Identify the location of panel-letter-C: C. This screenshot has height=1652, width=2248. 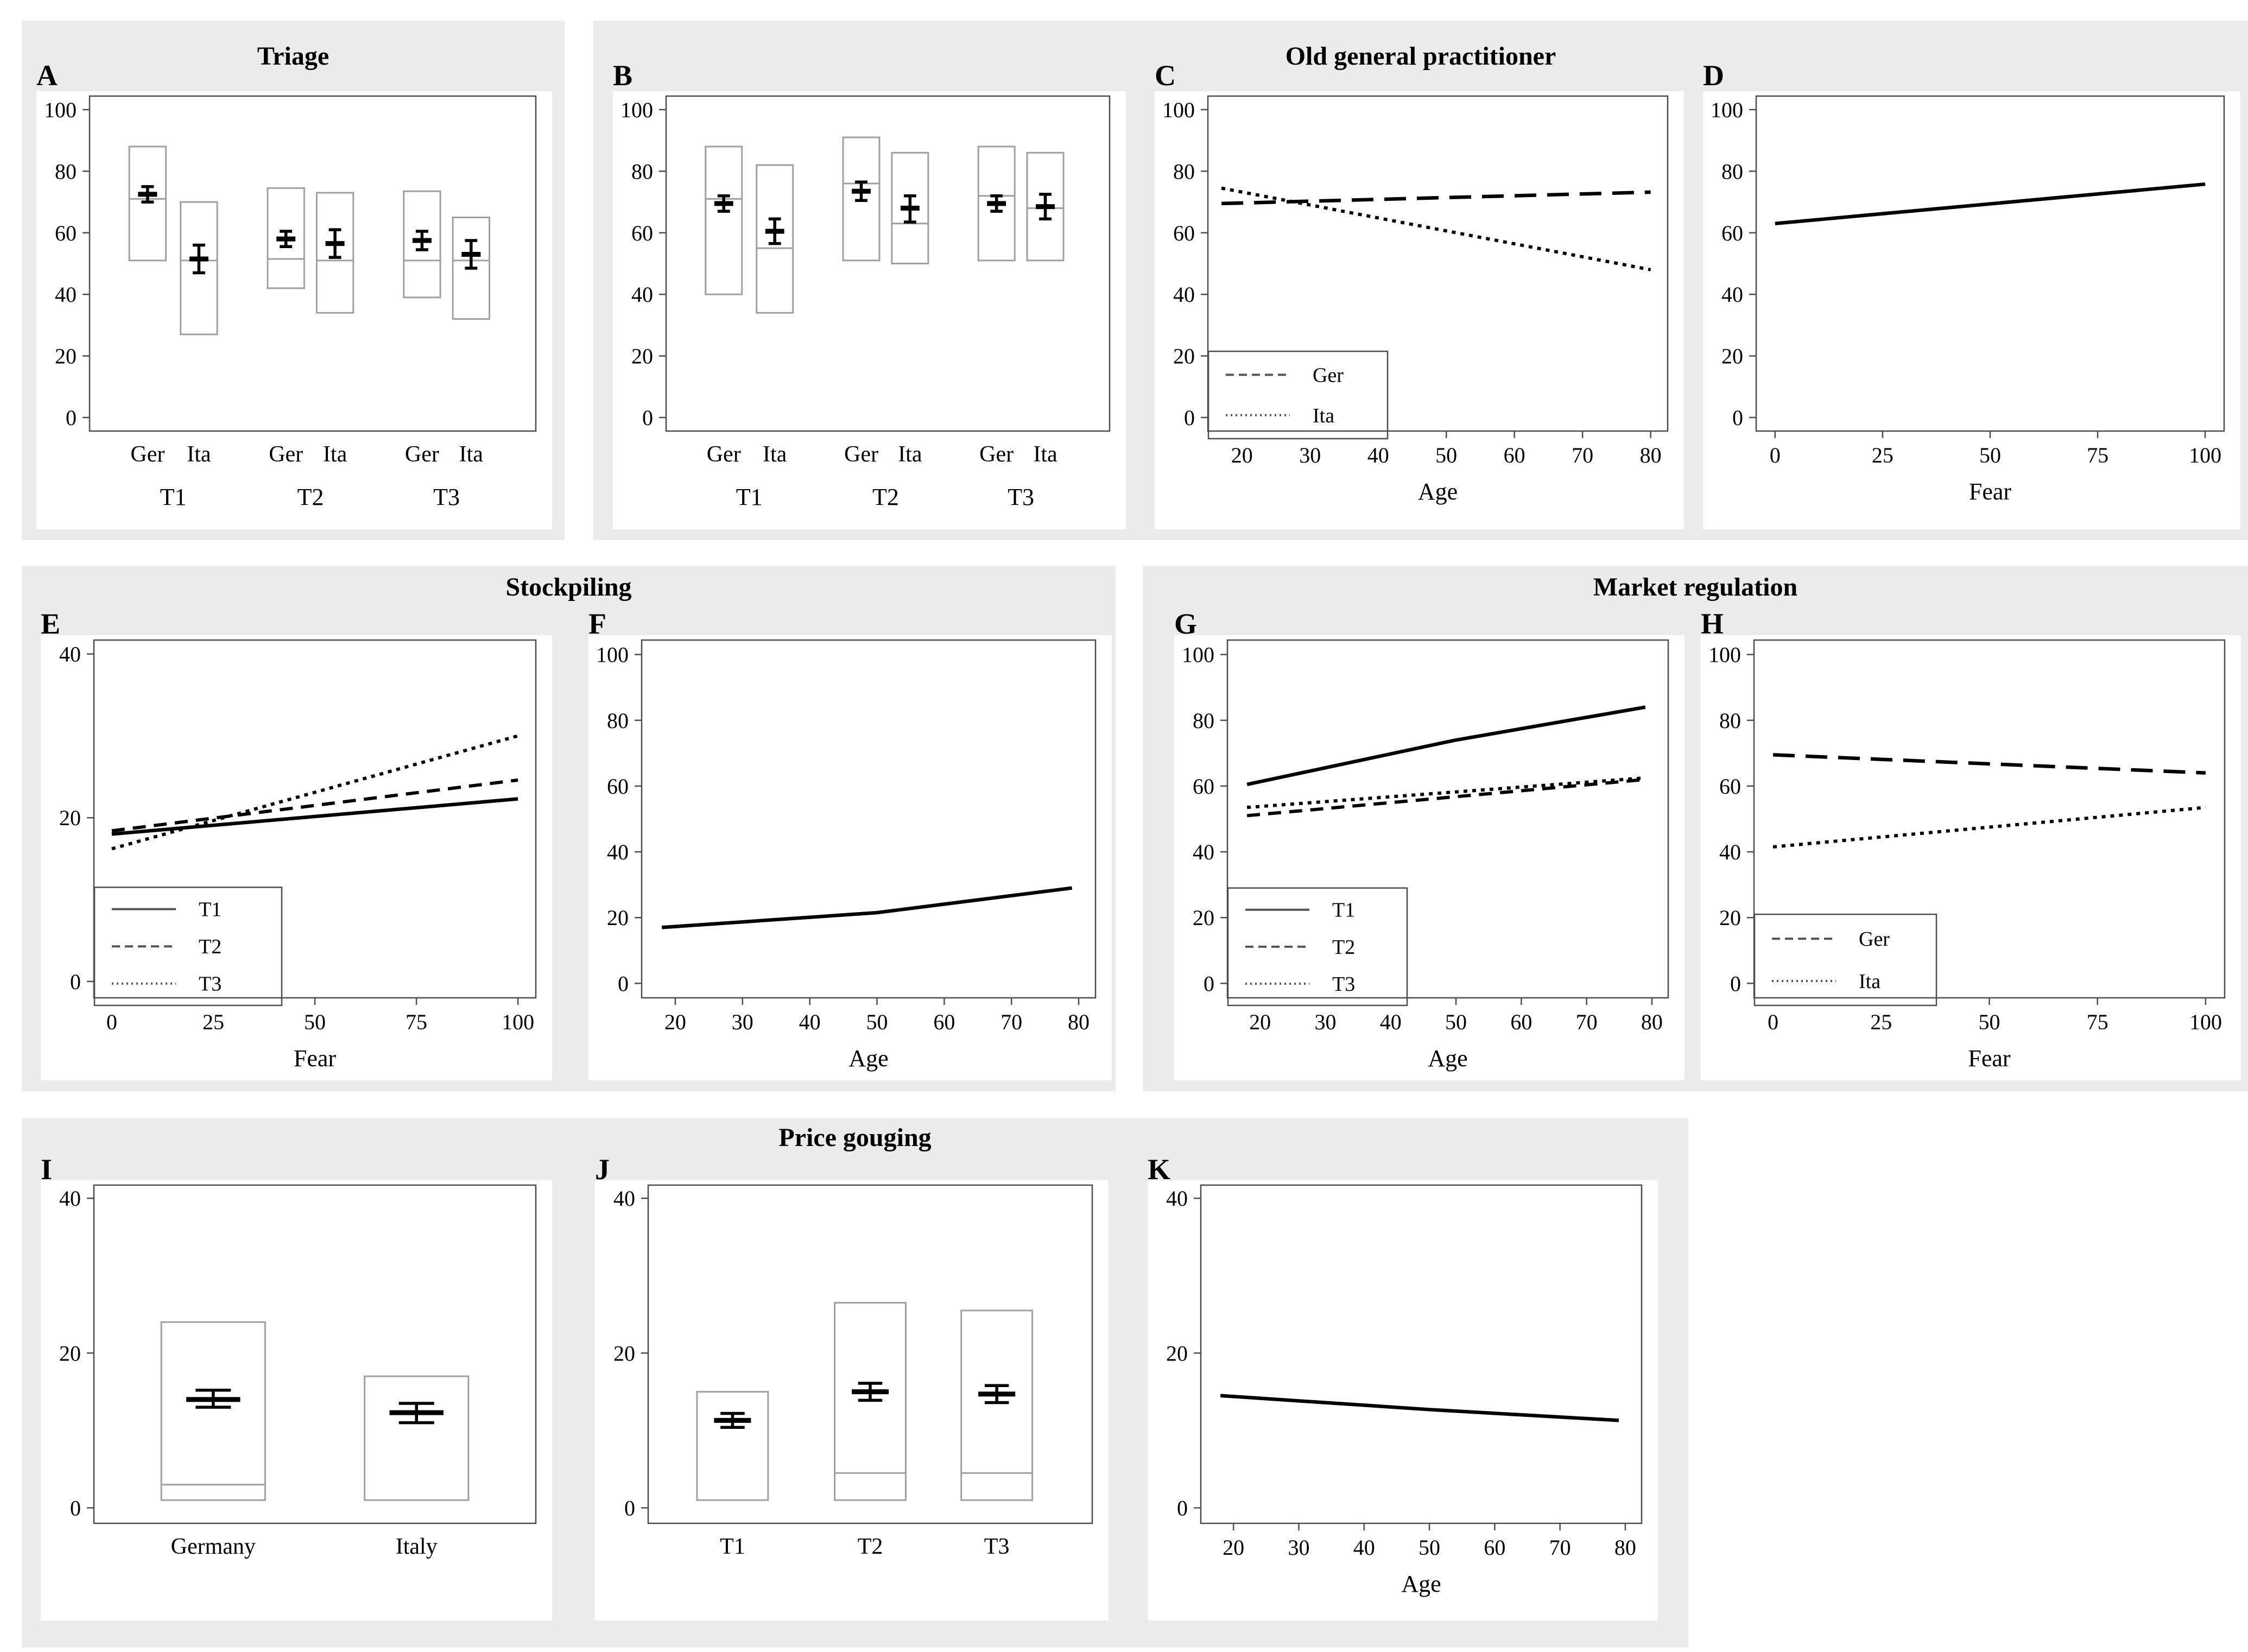
(1166, 75).